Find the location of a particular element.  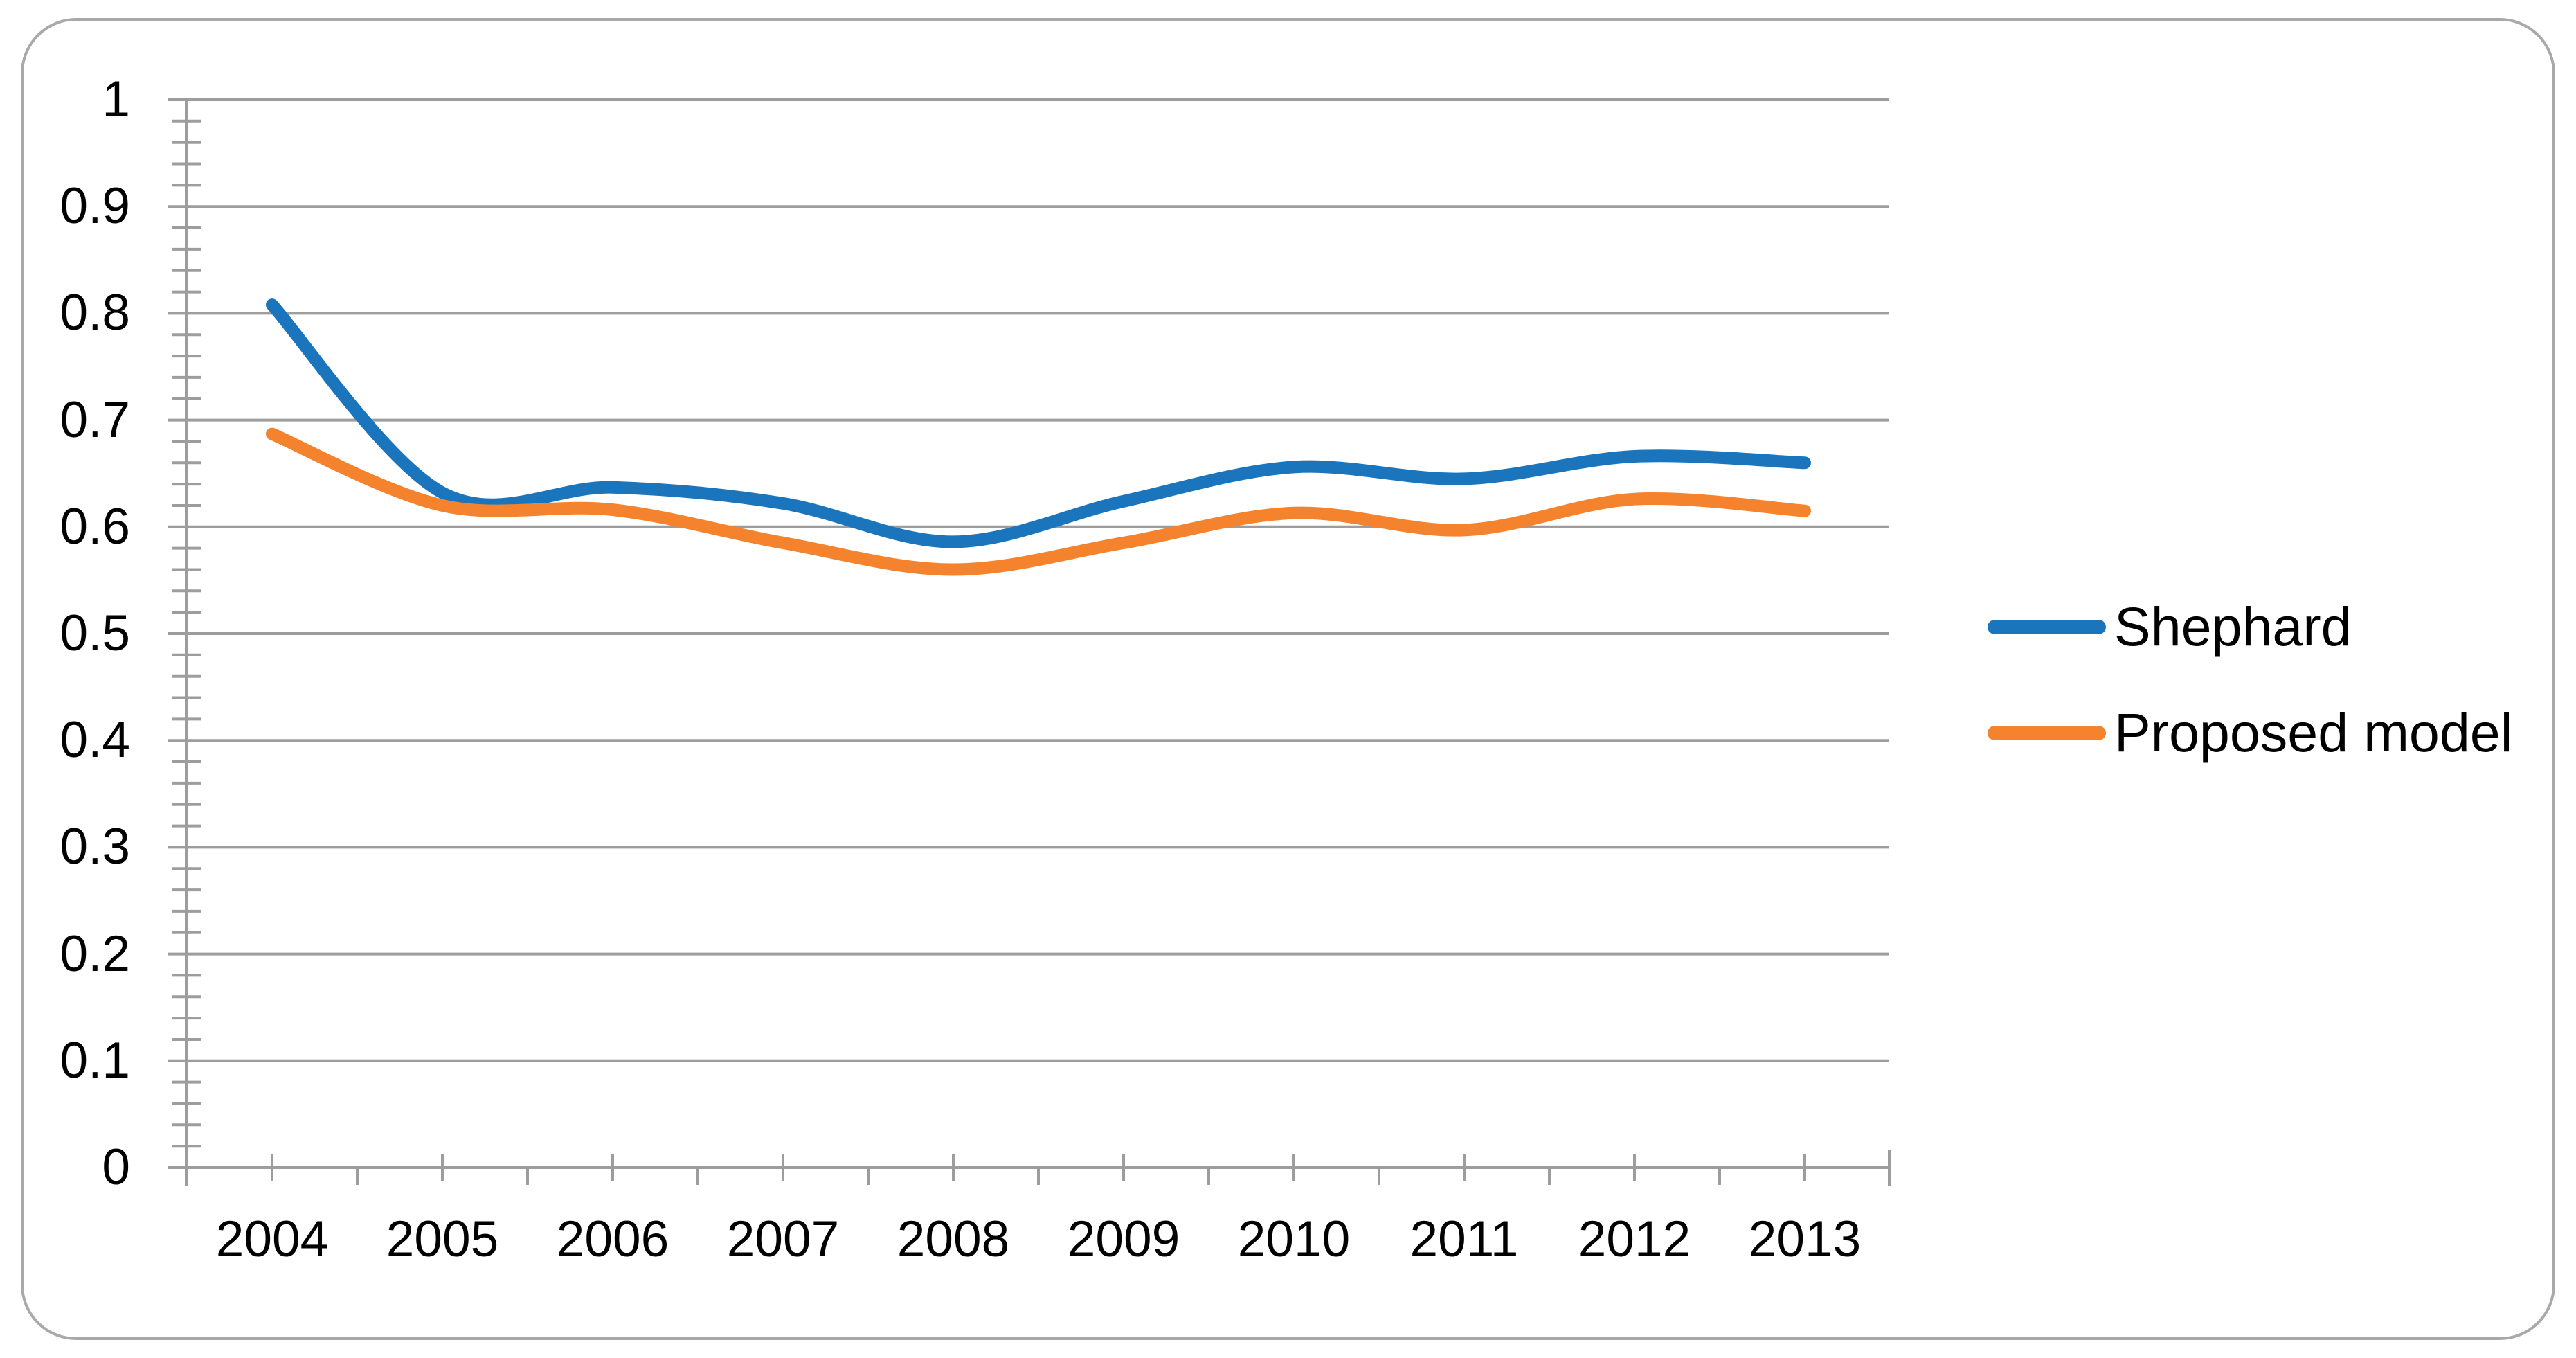

y-tick-label: 0.4 is located at coordinates (95, 740).